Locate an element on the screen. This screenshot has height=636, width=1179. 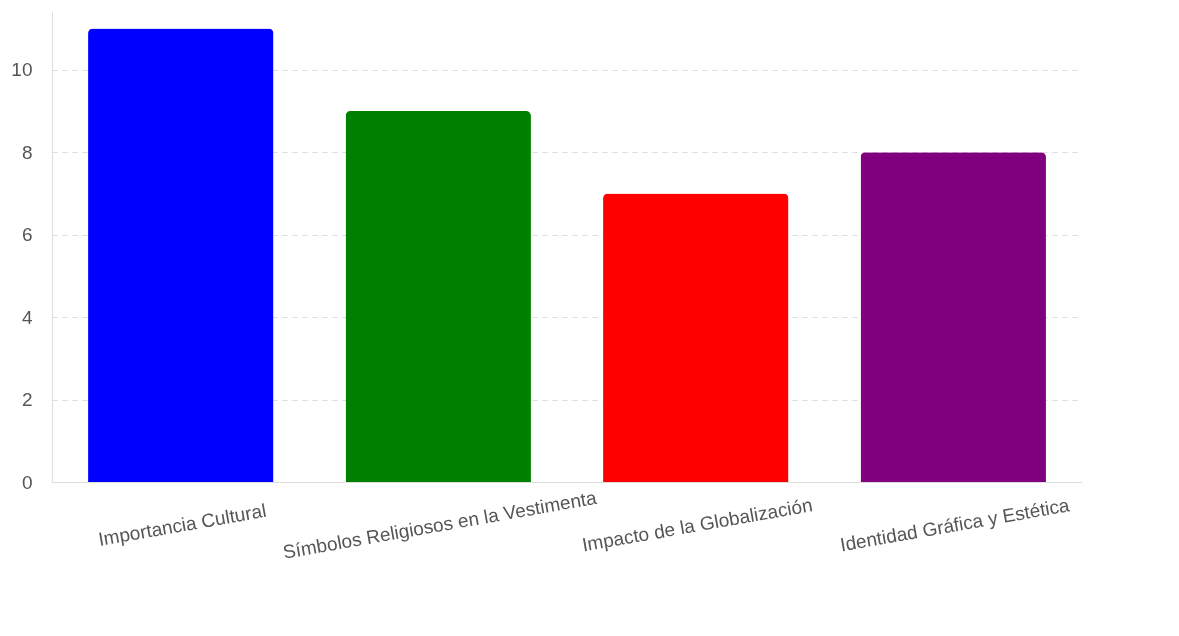
y-tick-label: 0 is located at coordinates (27, 482).